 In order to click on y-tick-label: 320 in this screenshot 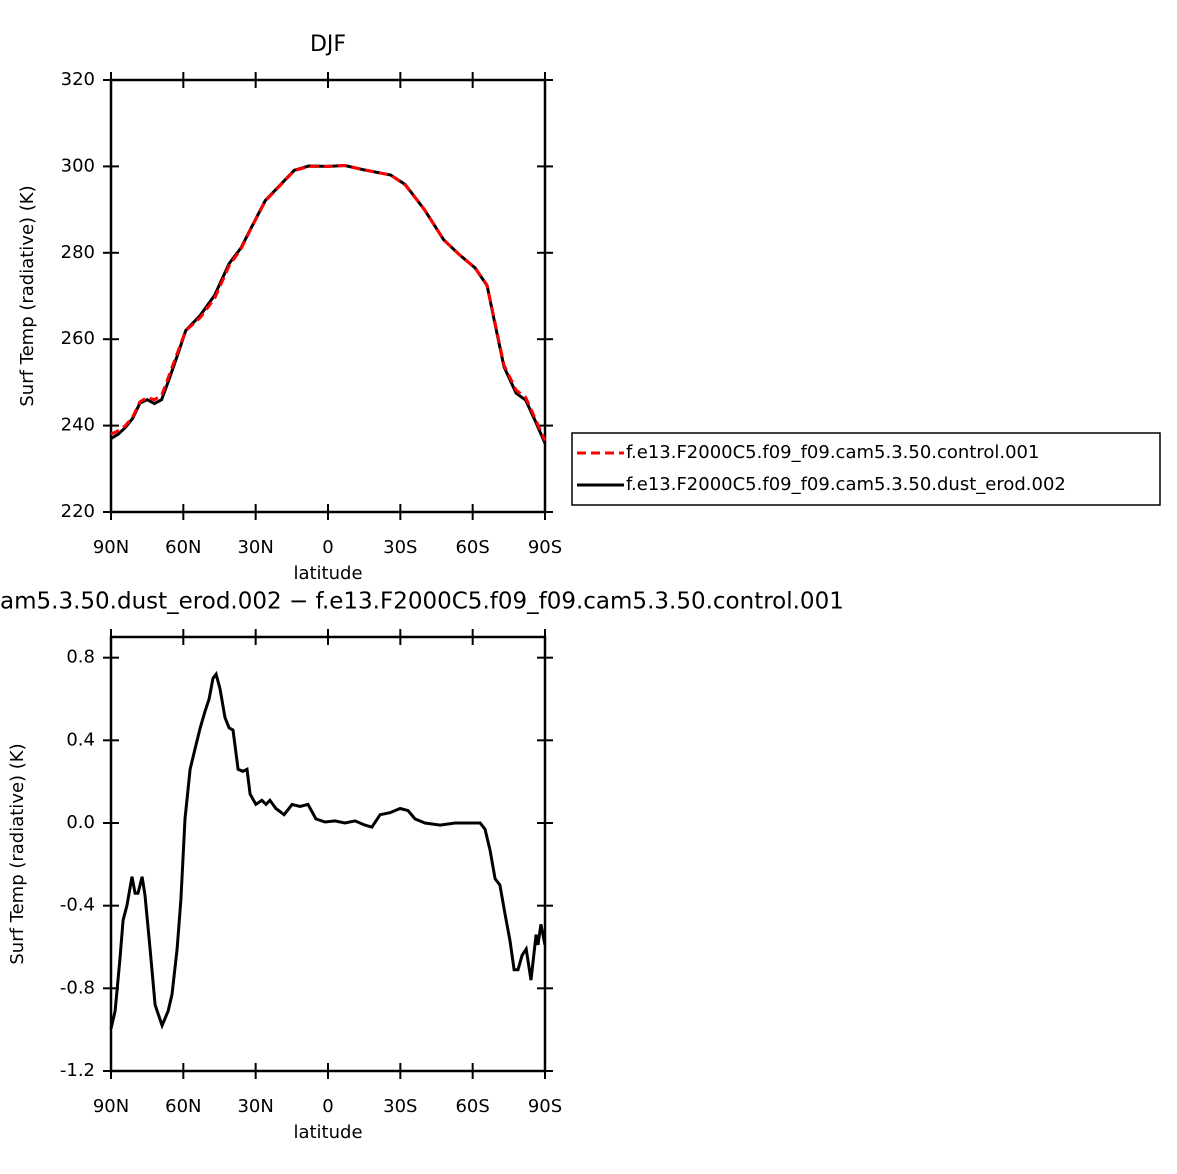, I will do `click(78, 79)`.